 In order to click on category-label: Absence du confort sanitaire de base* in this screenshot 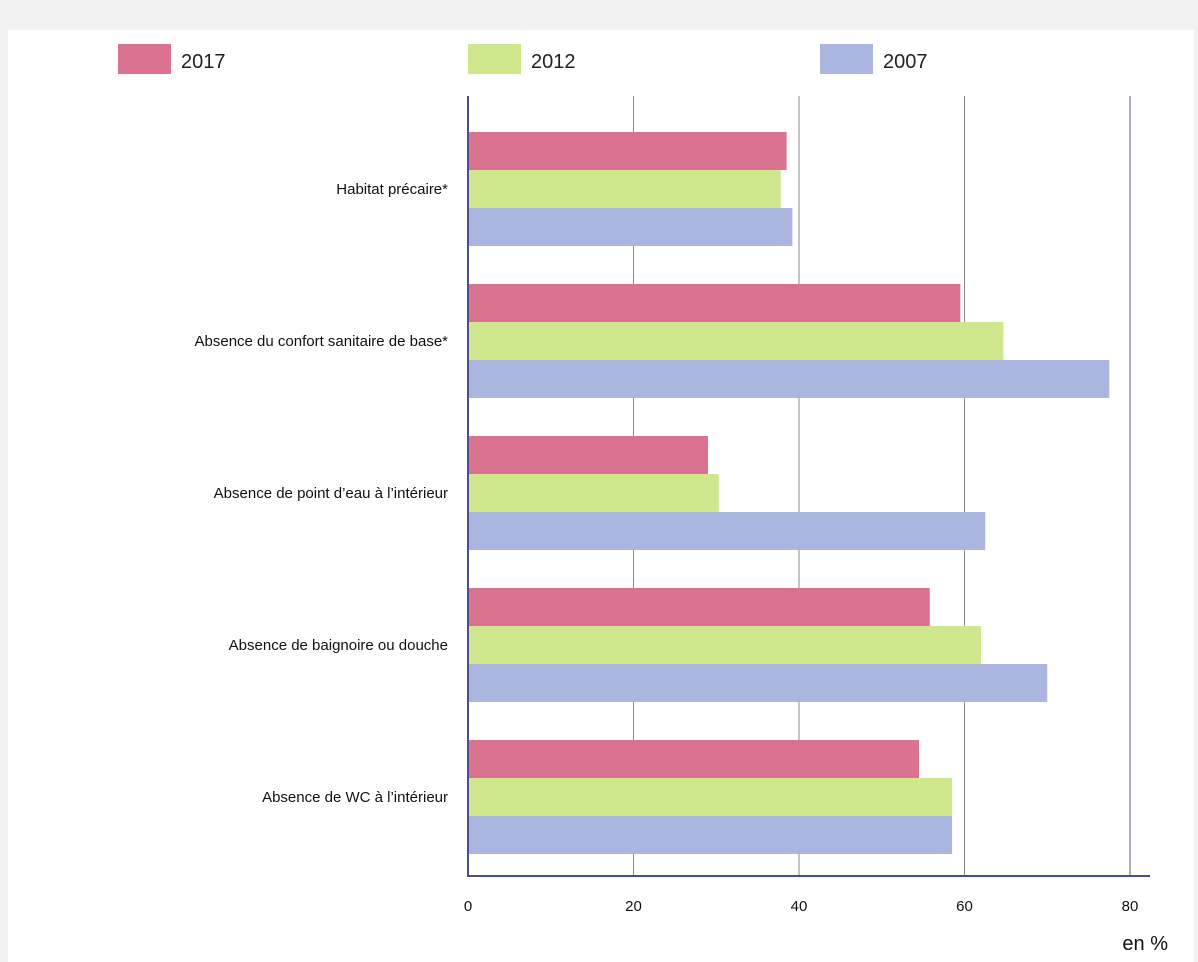, I will do `click(322, 341)`.